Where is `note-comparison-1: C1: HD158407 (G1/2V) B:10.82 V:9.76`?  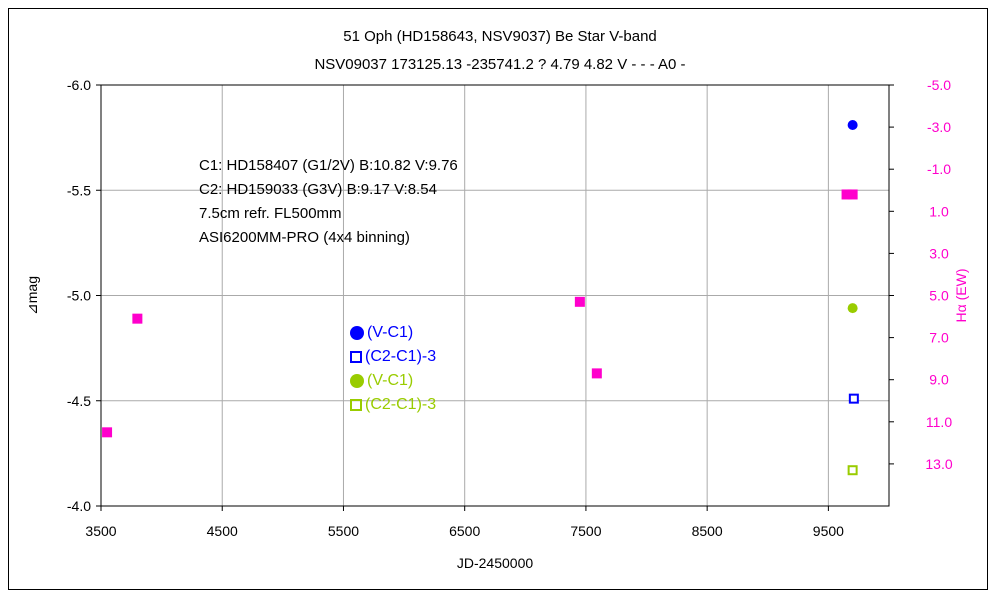
note-comparison-1: C1: HD158407 (G1/2V) B:10.82 V:9.76 is located at coordinates (328, 165).